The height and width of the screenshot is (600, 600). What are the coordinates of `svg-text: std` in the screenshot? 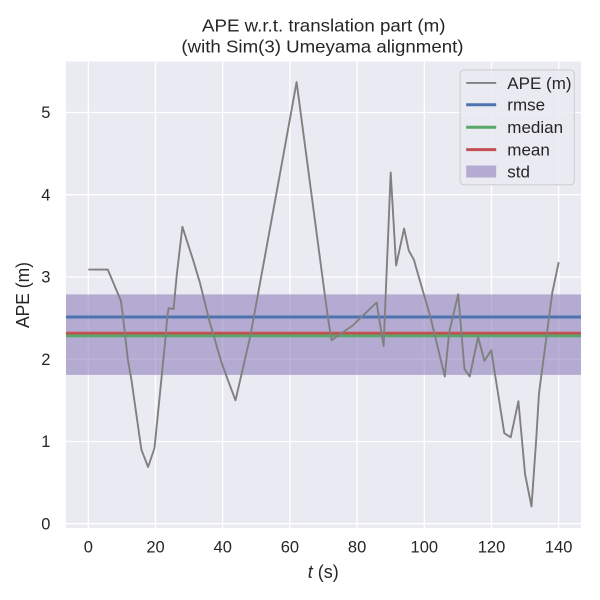 It's located at (518, 171).